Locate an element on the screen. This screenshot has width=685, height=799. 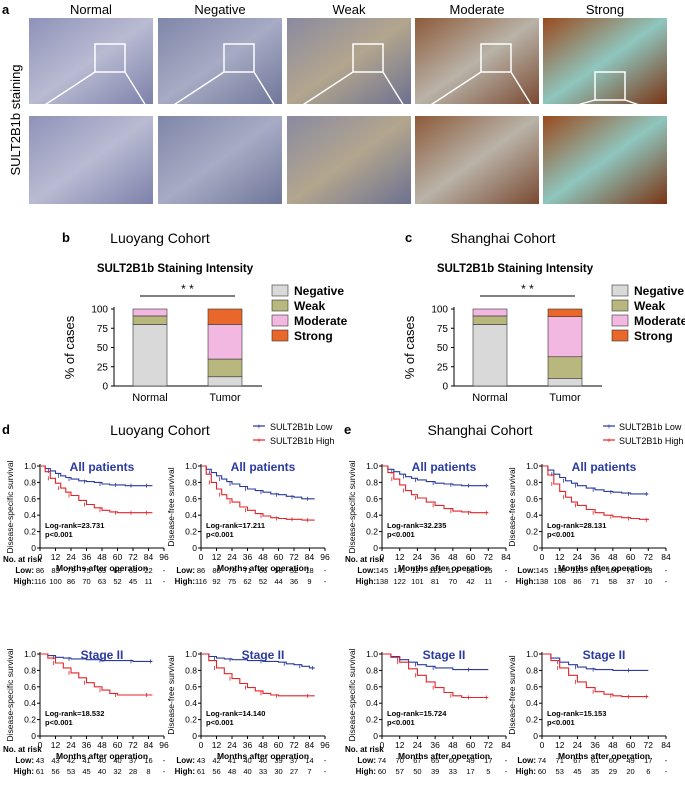
risk-low-value: 130 is located at coordinates (559, 570).